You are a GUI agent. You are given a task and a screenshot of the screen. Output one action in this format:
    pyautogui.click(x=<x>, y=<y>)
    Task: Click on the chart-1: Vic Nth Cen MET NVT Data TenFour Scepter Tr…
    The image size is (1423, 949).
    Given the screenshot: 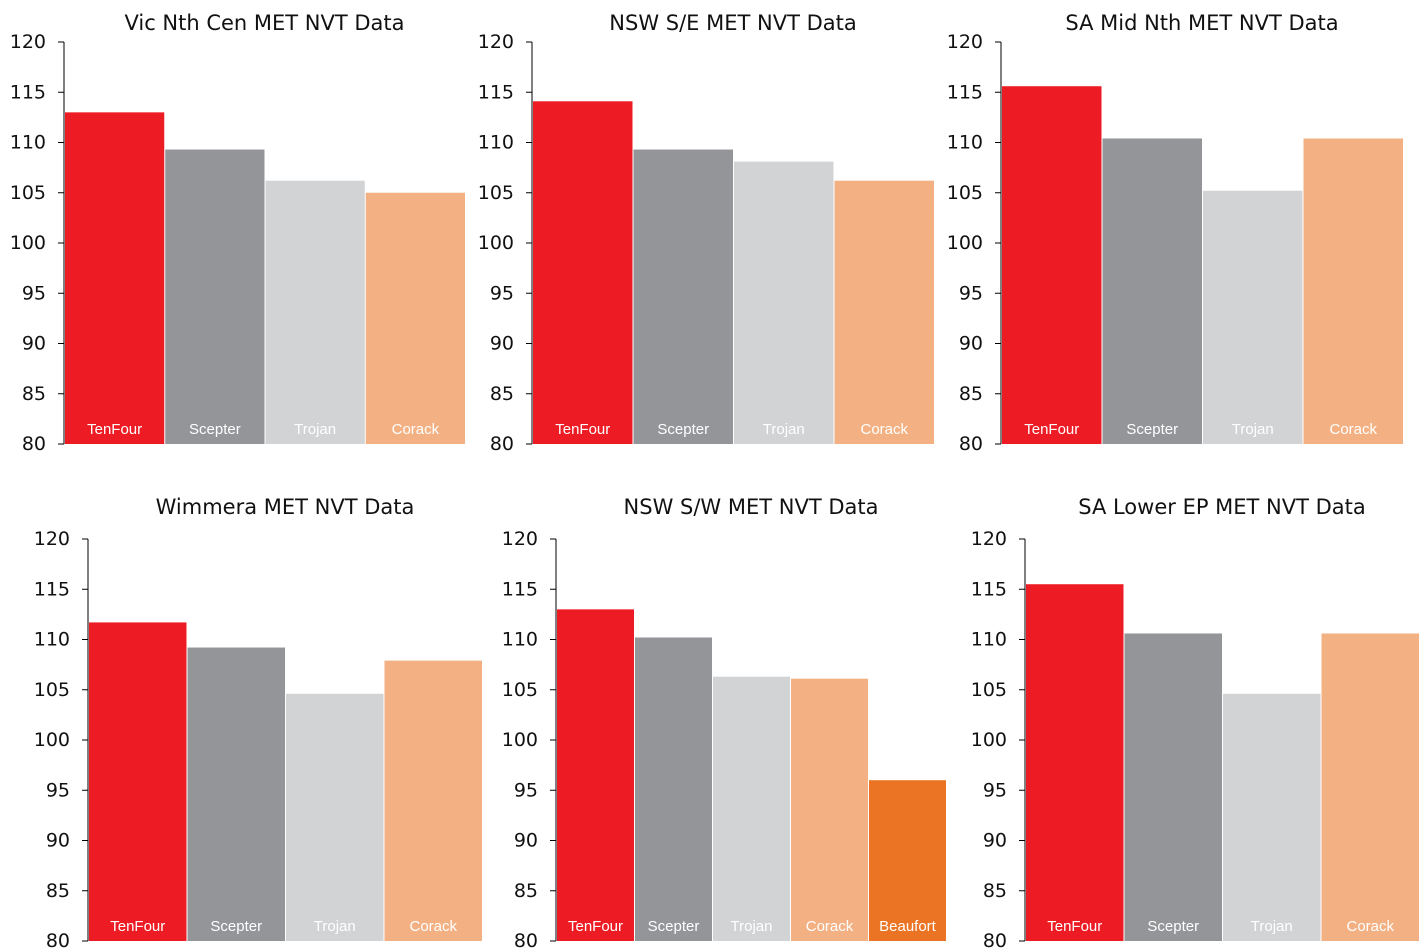 What is the action you would take?
    pyautogui.click(x=237, y=233)
    